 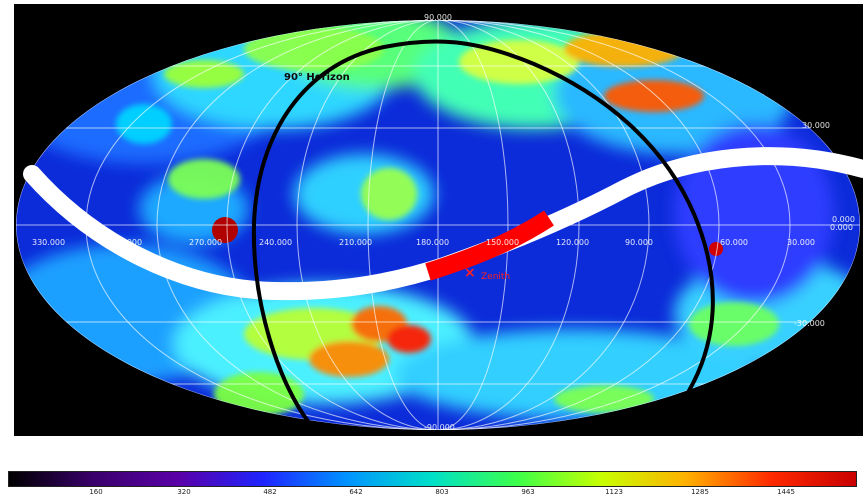 I want to click on longitude-label: 330.000, so click(x=48, y=242).